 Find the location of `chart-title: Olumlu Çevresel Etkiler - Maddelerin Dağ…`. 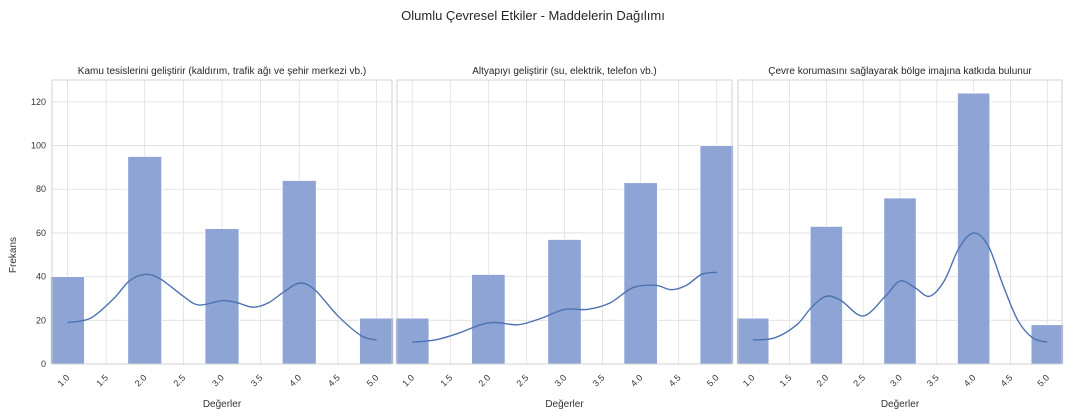

chart-title: Olumlu Çevresel Etkiler - Maddelerin Dağ… is located at coordinates (533, 15).